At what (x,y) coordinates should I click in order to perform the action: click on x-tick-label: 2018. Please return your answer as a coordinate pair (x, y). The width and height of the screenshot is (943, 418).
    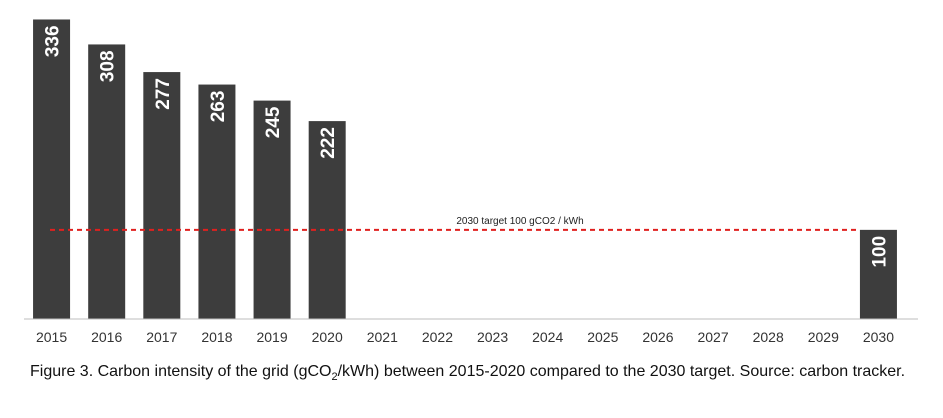
    Looking at the image, I should click on (216, 337).